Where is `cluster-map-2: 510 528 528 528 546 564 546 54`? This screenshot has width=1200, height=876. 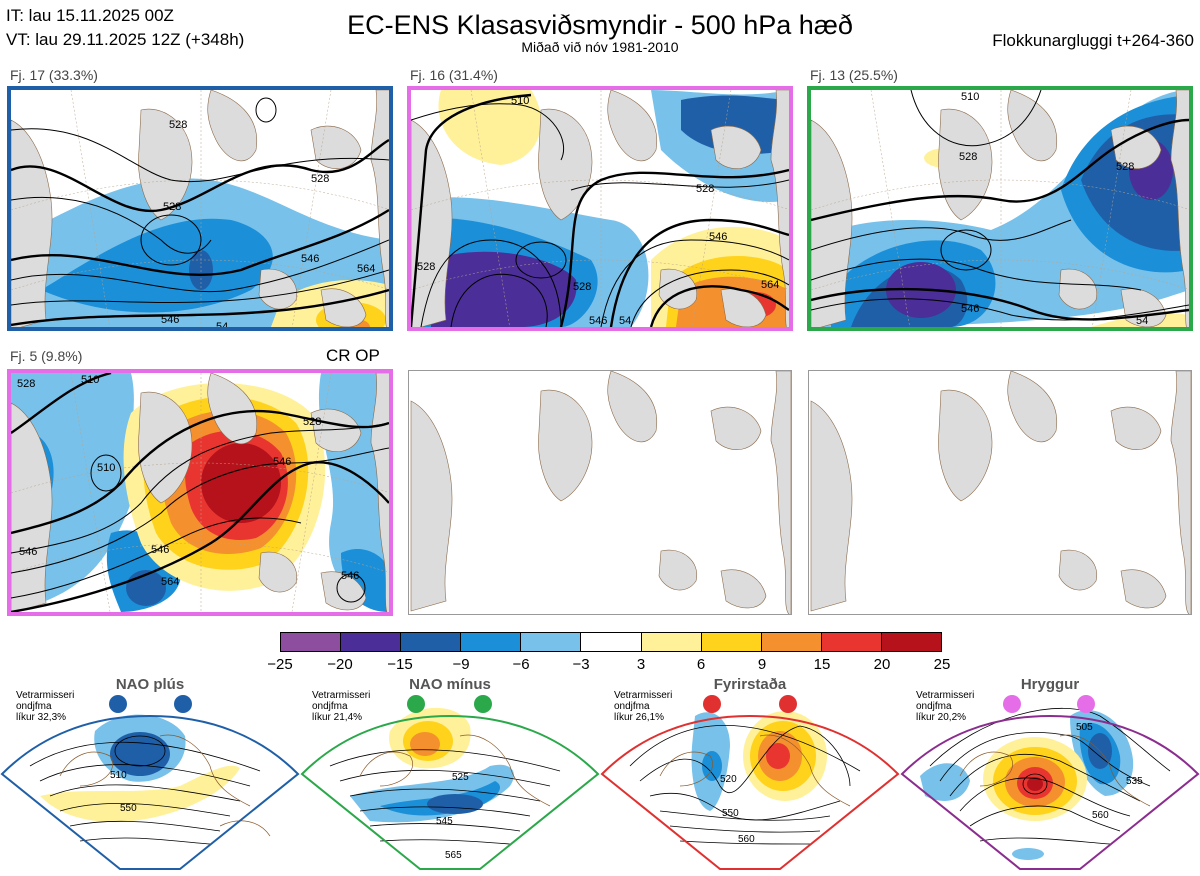
cluster-map-2: 510 528 528 528 546 564 546 54 is located at coordinates (600, 208).